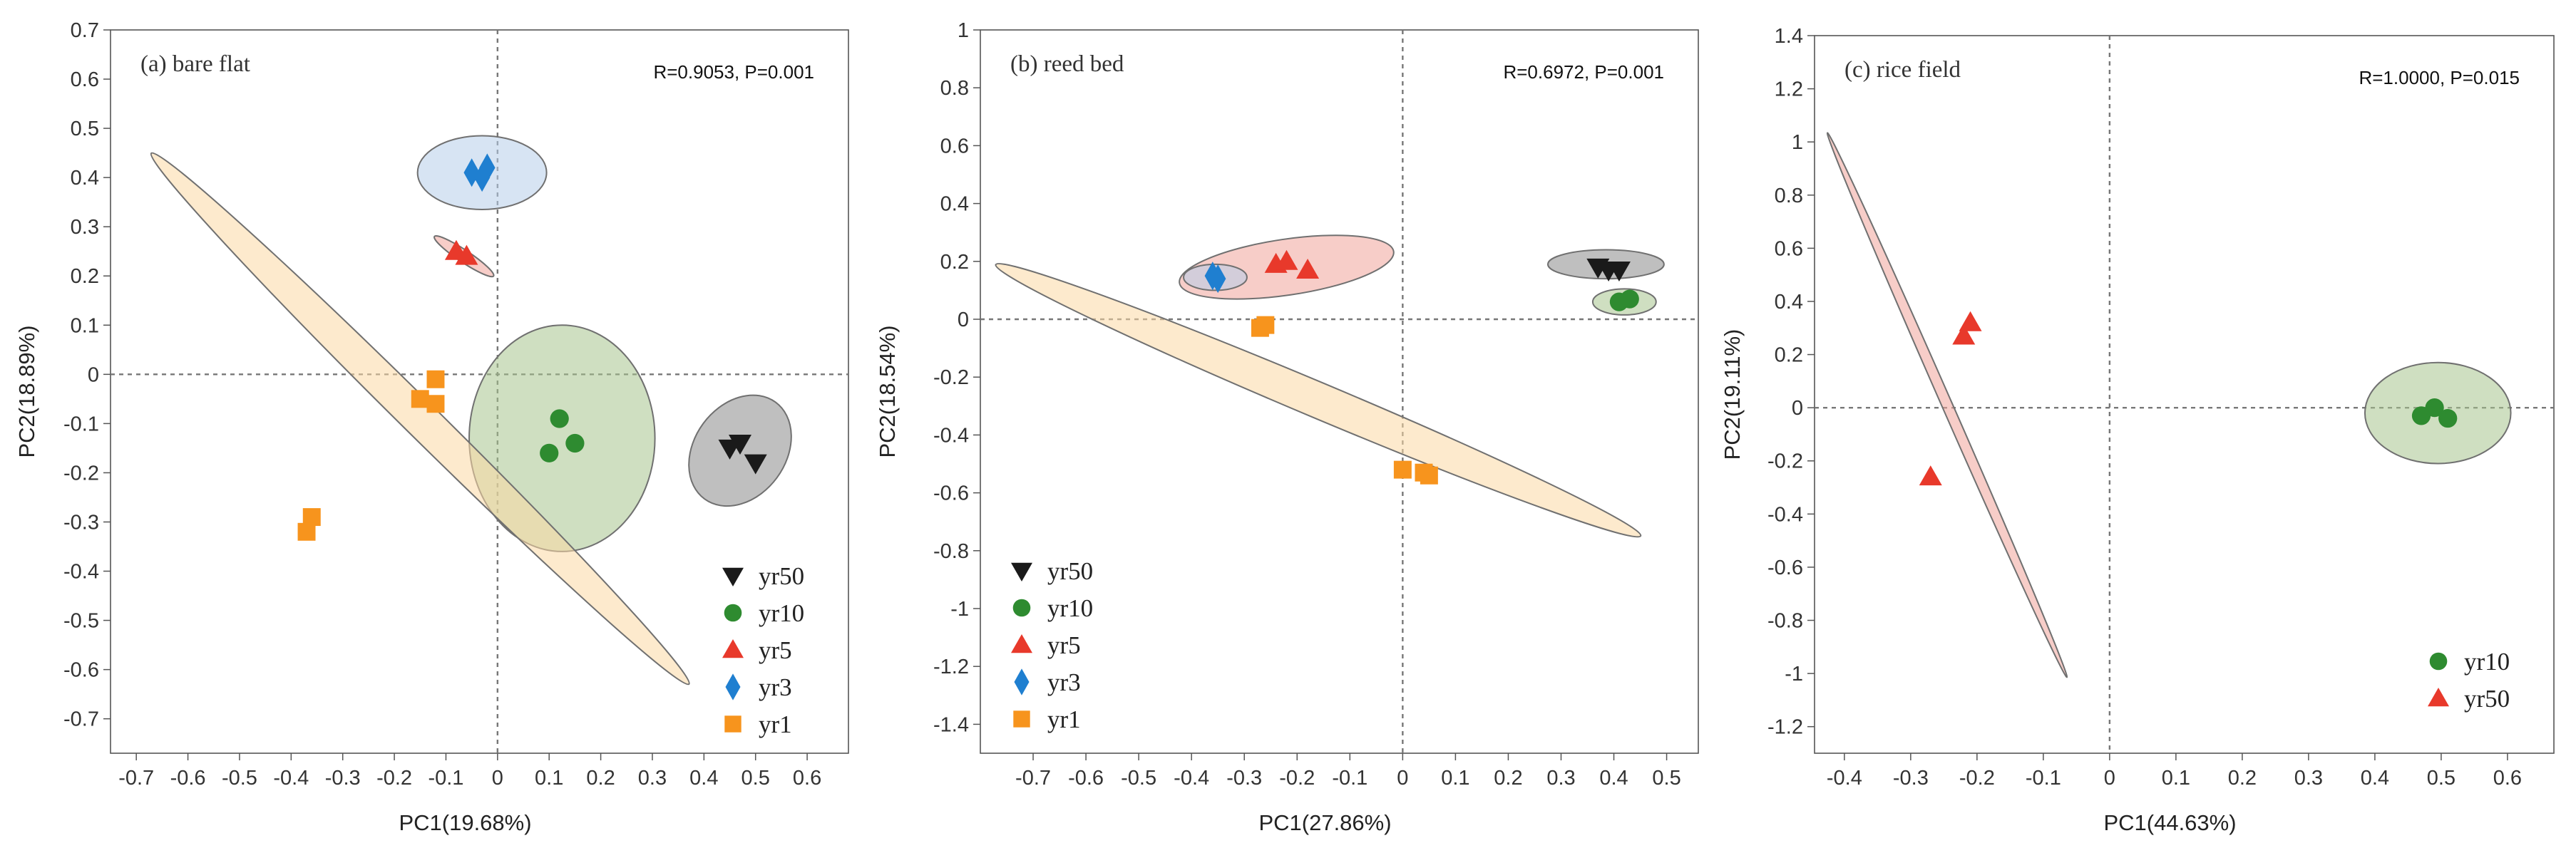 This screenshot has width=2576, height=848. I want to click on legend: yr10 yr50, so click(2469, 681).